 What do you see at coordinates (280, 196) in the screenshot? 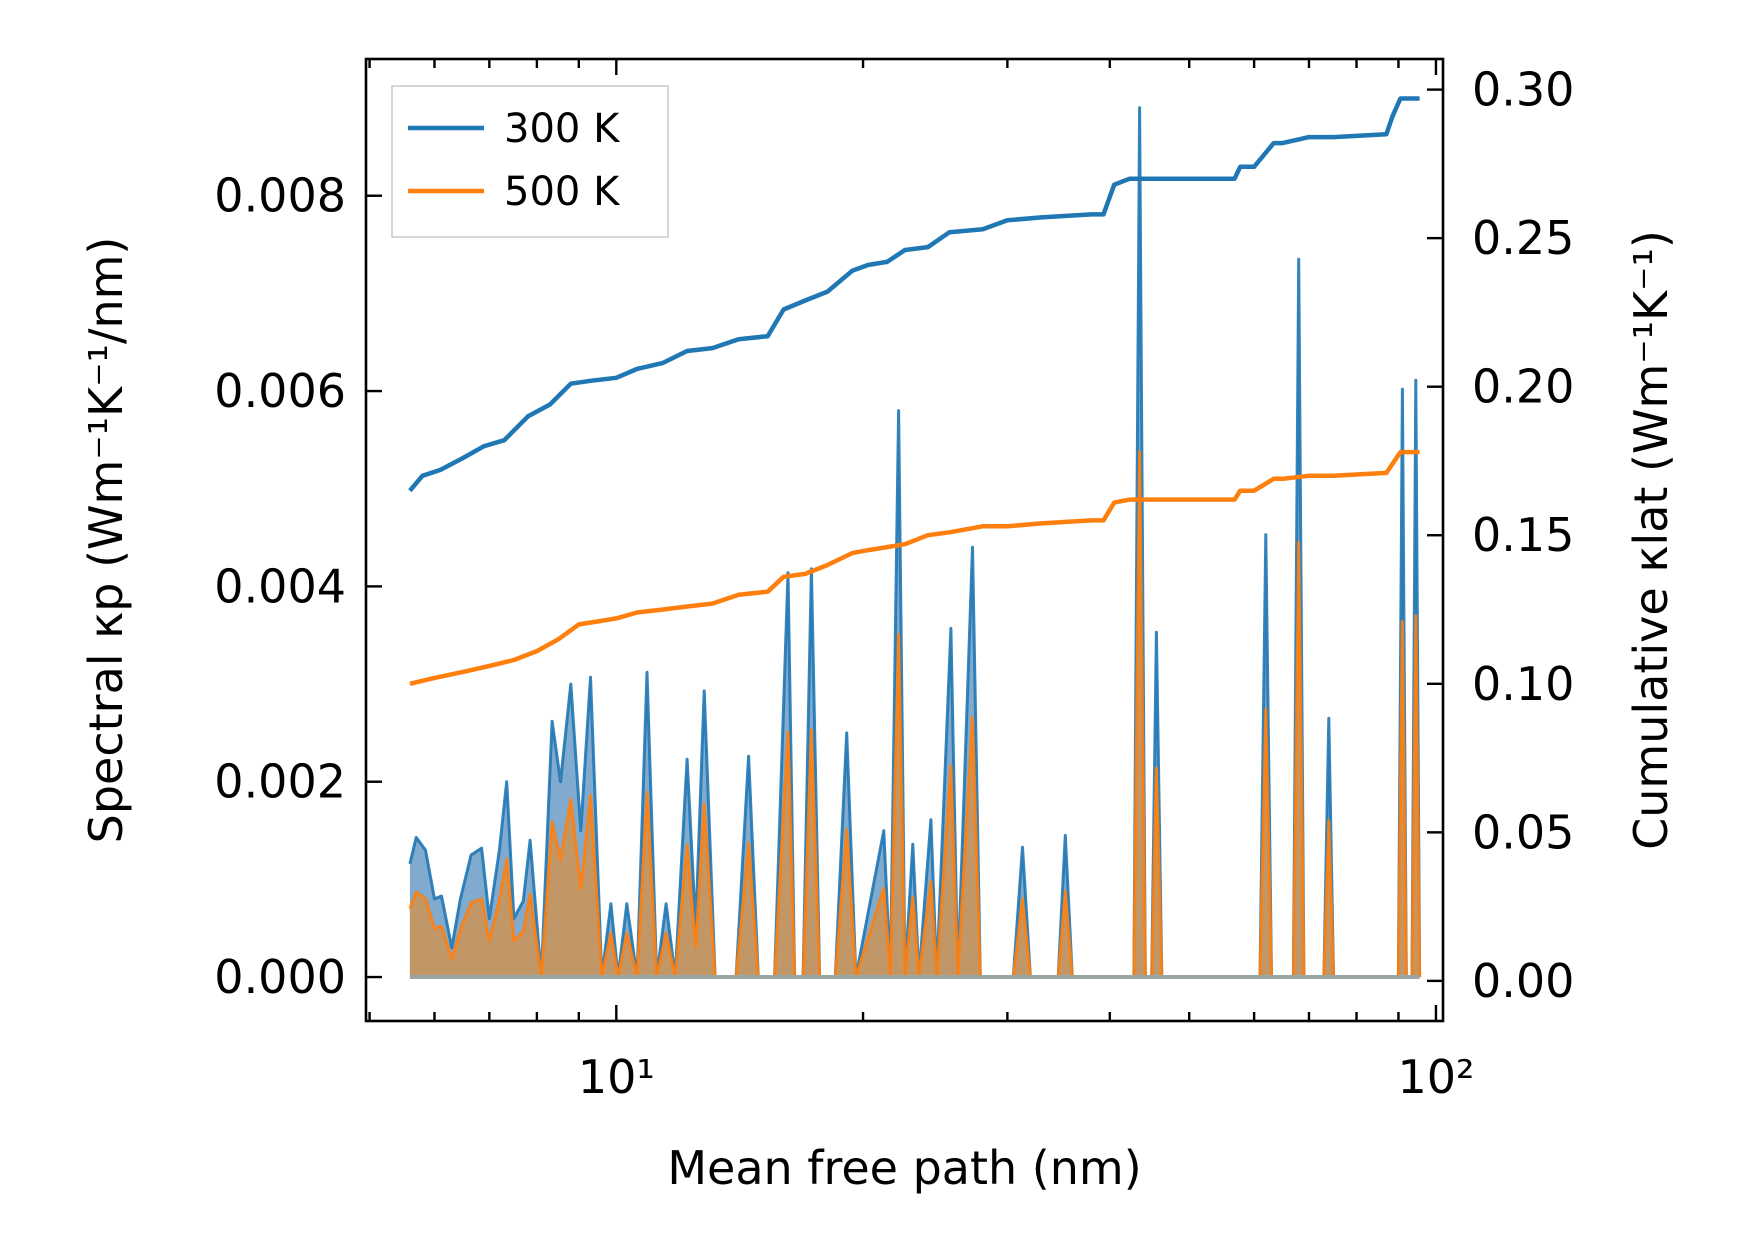
I see `y-left-tick-label: 0.008` at bounding box center [280, 196].